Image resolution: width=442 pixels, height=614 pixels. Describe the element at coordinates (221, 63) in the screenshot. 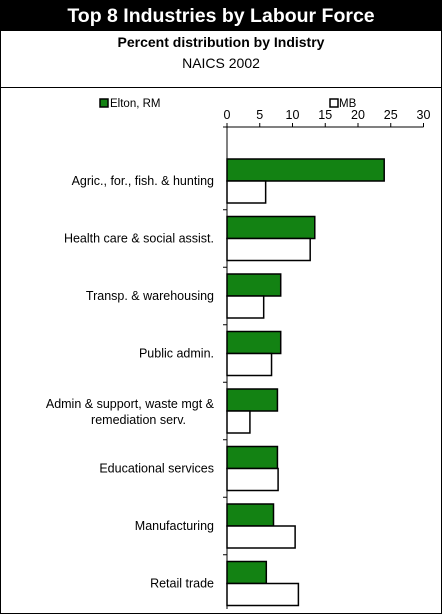

I see `chart-subtitle-classification: NAICS 2002` at that location.